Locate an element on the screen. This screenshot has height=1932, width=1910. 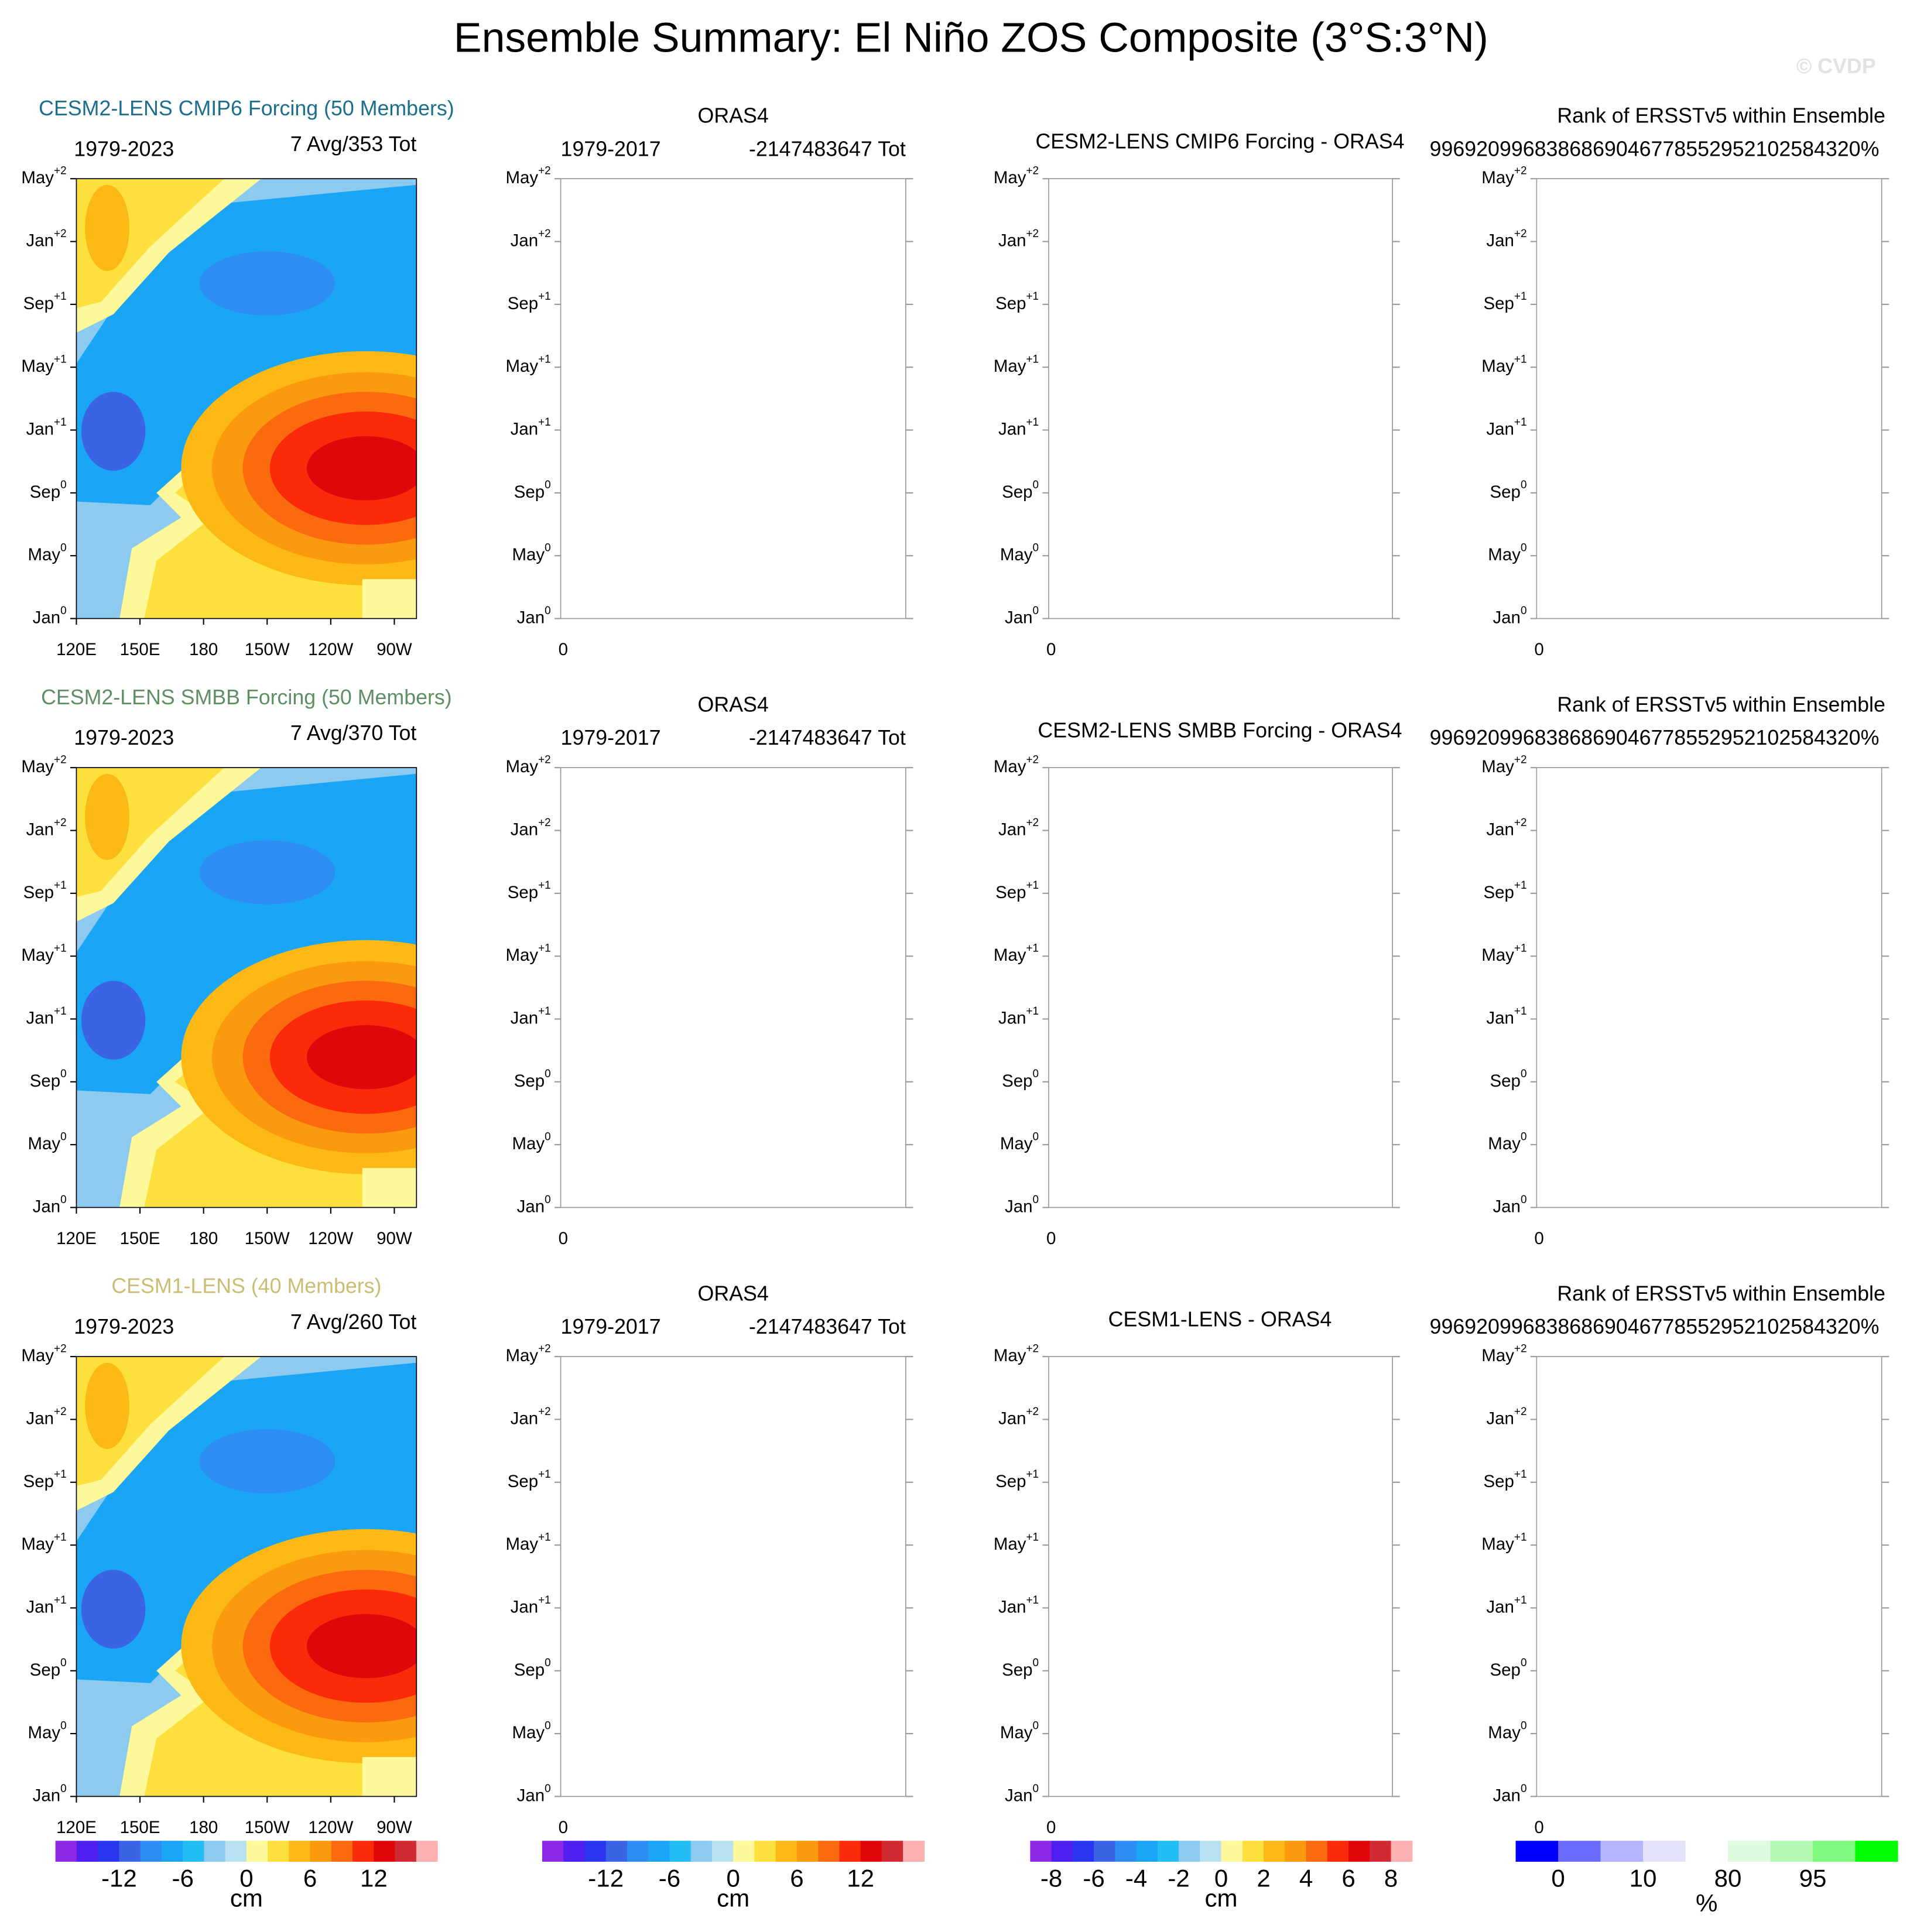
panel-title: ORAS4 is located at coordinates (733, 704).